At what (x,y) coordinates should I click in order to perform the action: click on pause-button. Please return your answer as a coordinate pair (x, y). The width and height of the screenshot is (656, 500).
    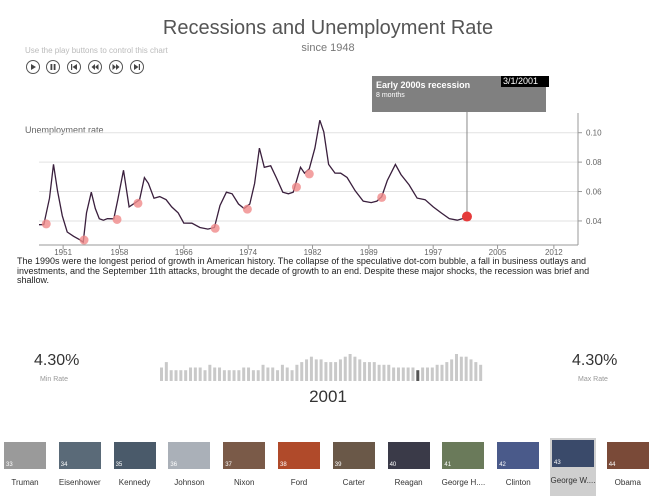
    Looking at the image, I should click on (53, 67).